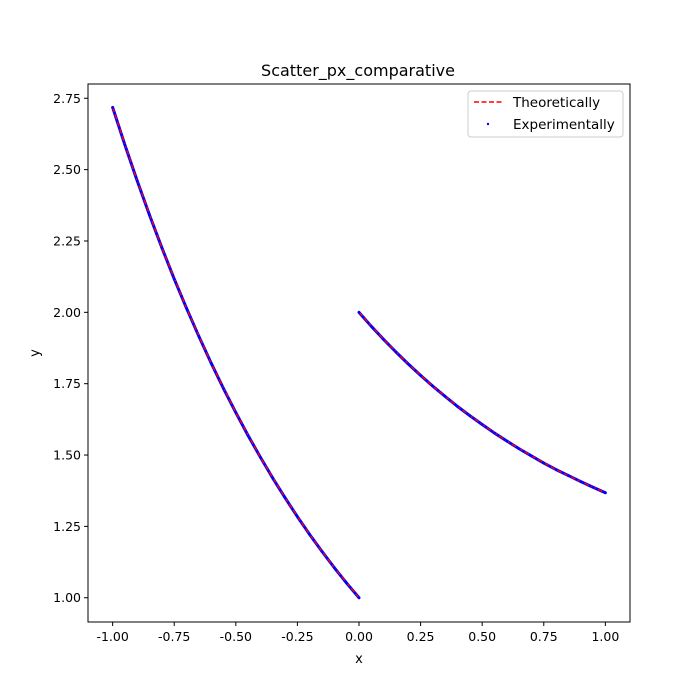 The width and height of the screenshot is (700, 700). I want to click on y-tick-label: 2.00, so click(67, 312).